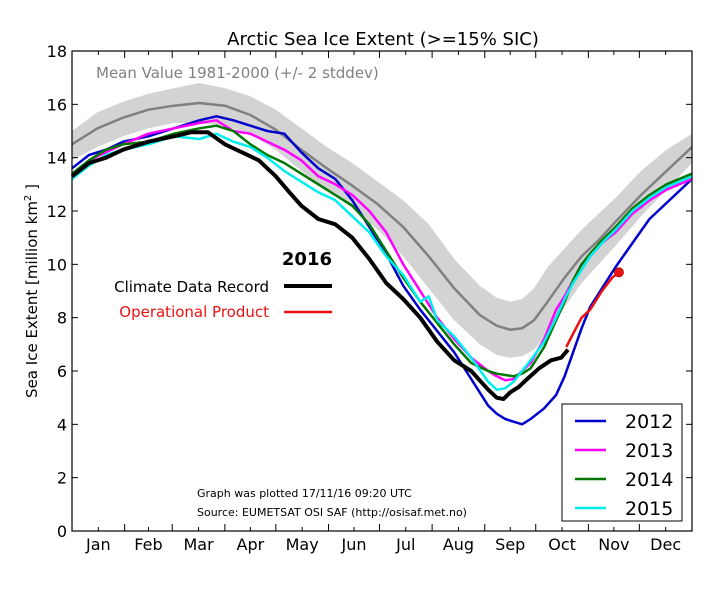  What do you see at coordinates (383, 544) in the screenshot?
I see `x-tick-labels: Jan Feb Mar Apr May Jun Jul Aug Sep Oct Nov Dec` at bounding box center [383, 544].